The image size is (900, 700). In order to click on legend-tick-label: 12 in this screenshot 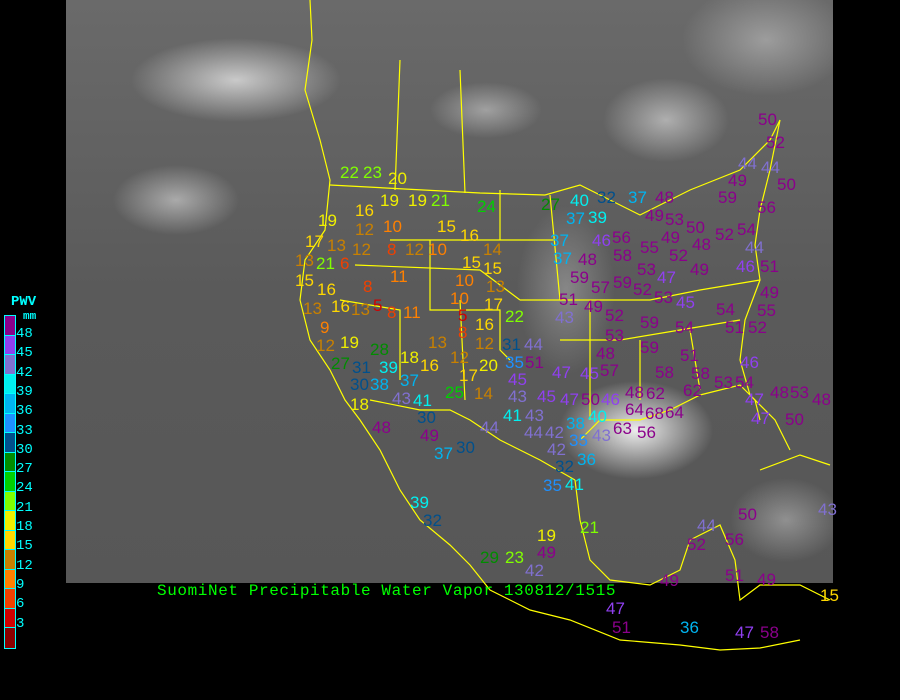, I will do `click(24, 565)`.